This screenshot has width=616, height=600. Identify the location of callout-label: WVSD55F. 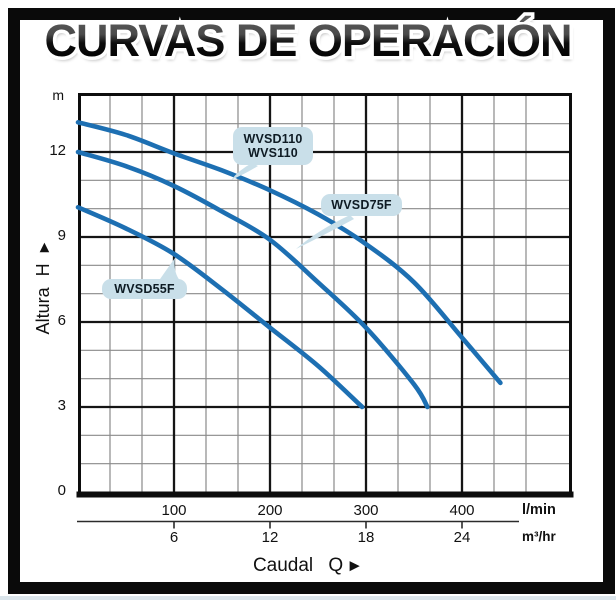
(144, 289).